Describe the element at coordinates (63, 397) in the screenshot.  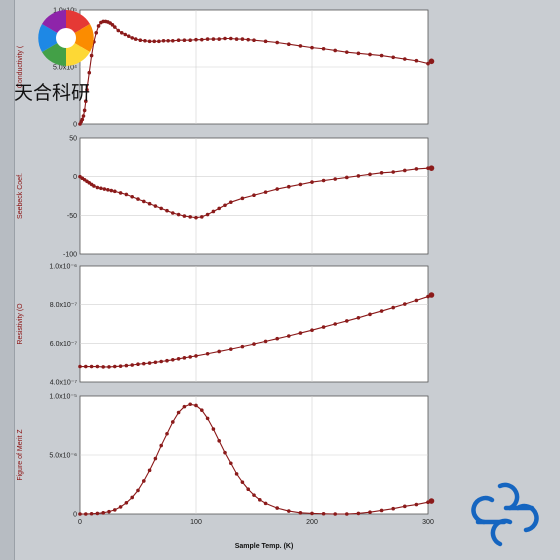
I see `y-tick-label: 1.0x10⁻⁵` at that location.